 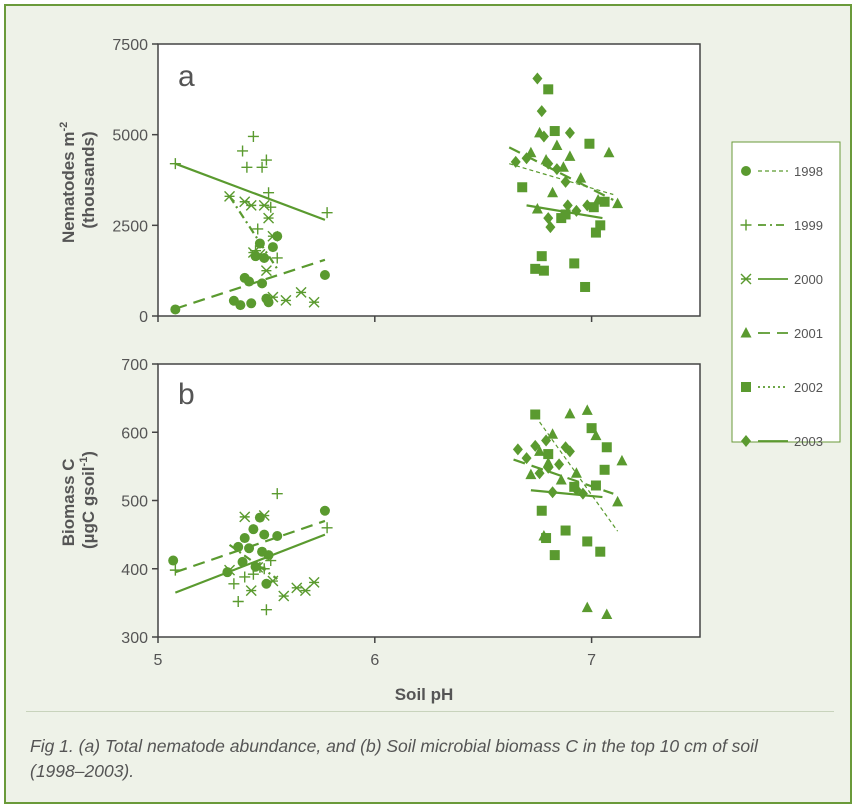 What do you see at coordinates (746, 441) in the screenshot?
I see `legend-marker-2003` at bounding box center [746, 441].